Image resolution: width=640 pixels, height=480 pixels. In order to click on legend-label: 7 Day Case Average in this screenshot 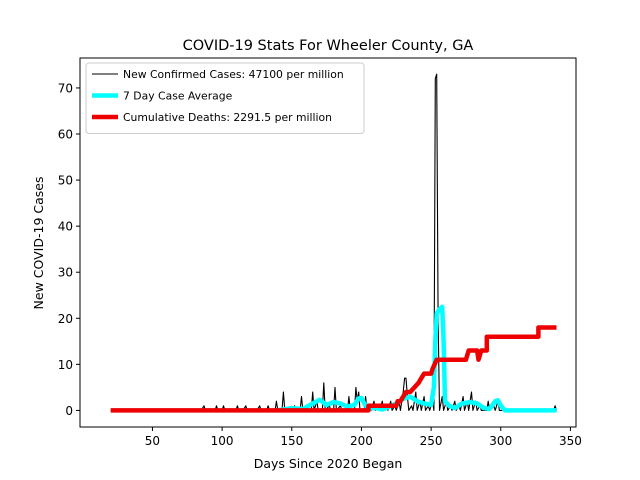, I will do `click(178, 96)`.